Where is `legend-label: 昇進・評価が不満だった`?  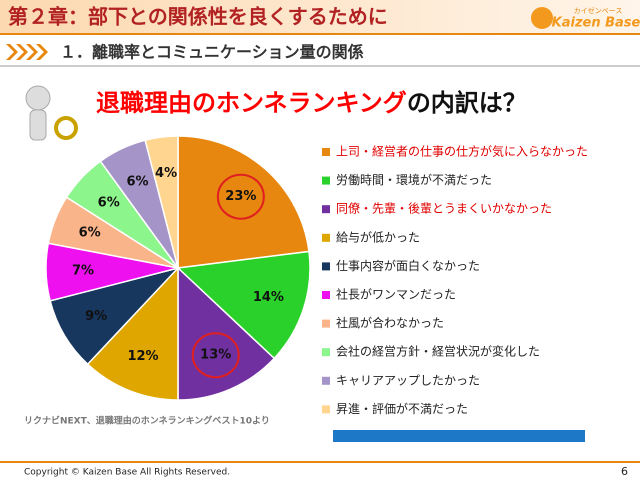
legend-label: 昇進・評価が不満だった is located at coordinates (402, 408).